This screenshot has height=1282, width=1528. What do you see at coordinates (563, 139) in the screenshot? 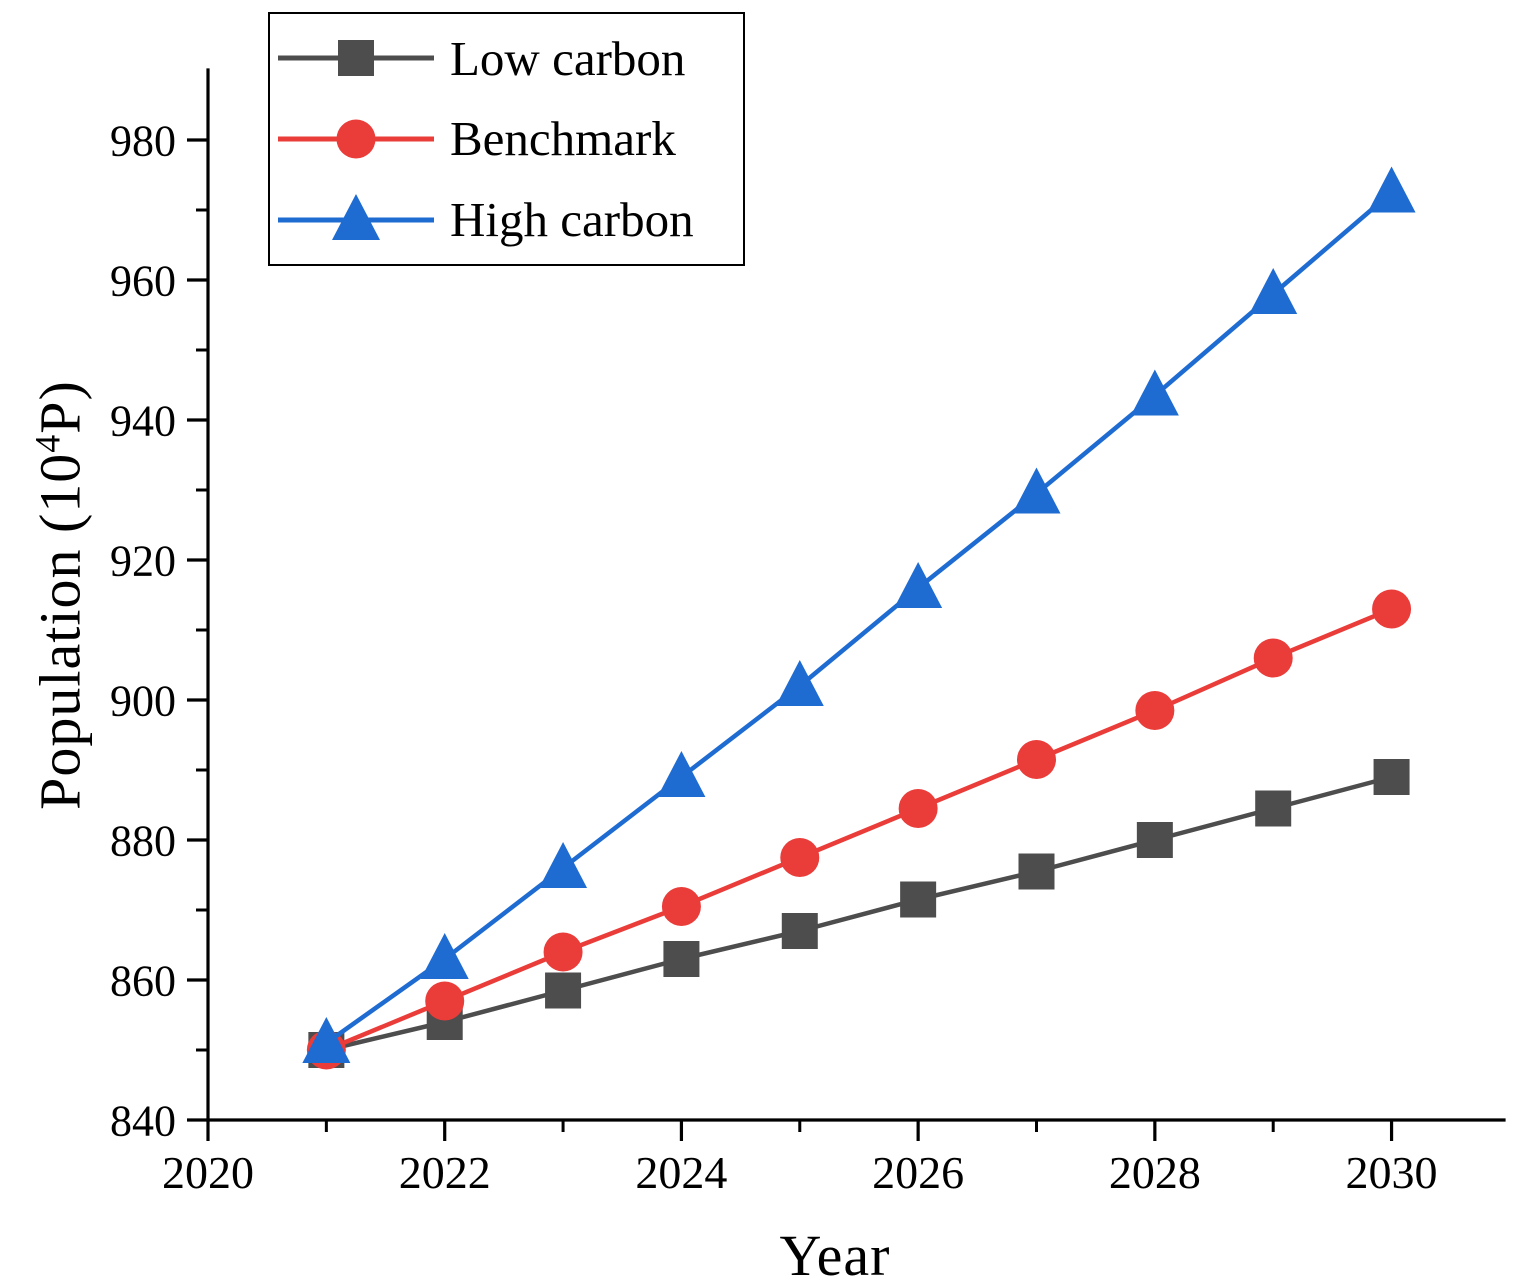
I see `legend-label: Benchmark` at bounding box center [563, 139].